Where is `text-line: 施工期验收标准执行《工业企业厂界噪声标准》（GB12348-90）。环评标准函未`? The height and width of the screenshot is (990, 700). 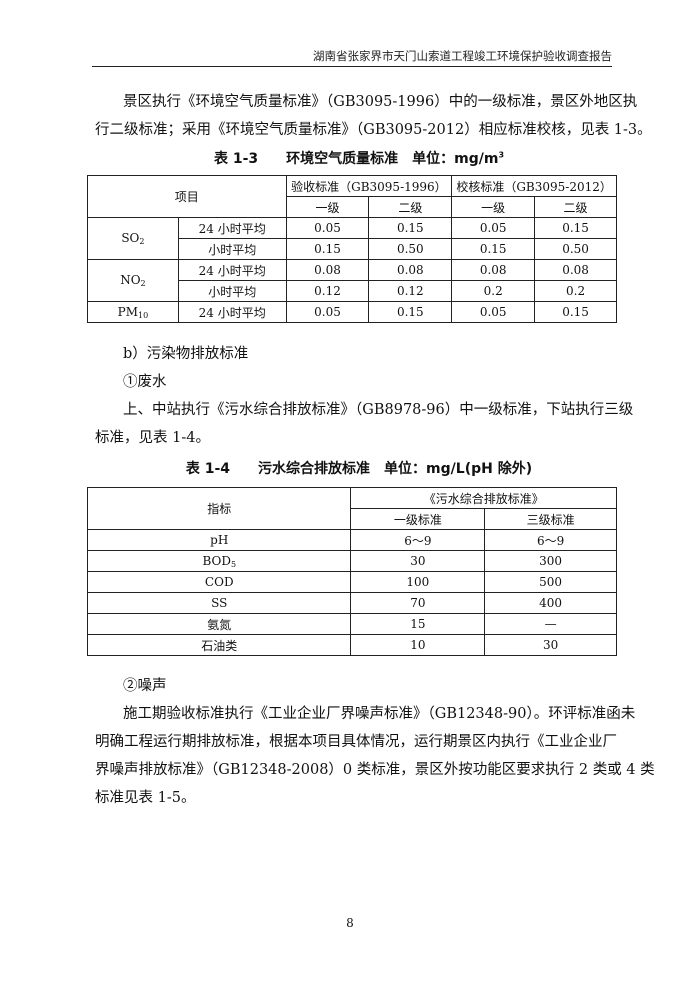
text-line: 施工期验收标准执行《工业企业厂界噪声标准》（GB12348-90）。环评标准函未 is located at coordinates (379, 714).